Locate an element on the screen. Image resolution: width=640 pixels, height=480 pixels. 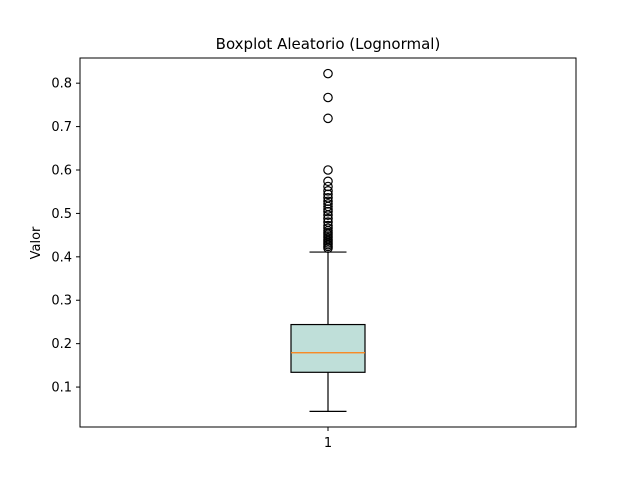
y-tick-label: 0.7 is located at coordinates (61, 127).